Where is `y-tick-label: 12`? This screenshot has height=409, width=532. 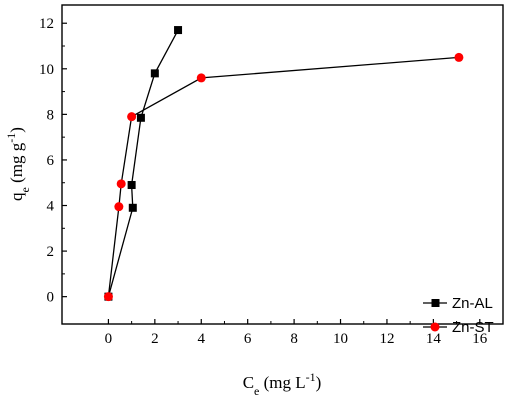
y-tick-label: 12 is located at coordinates (46, 24).